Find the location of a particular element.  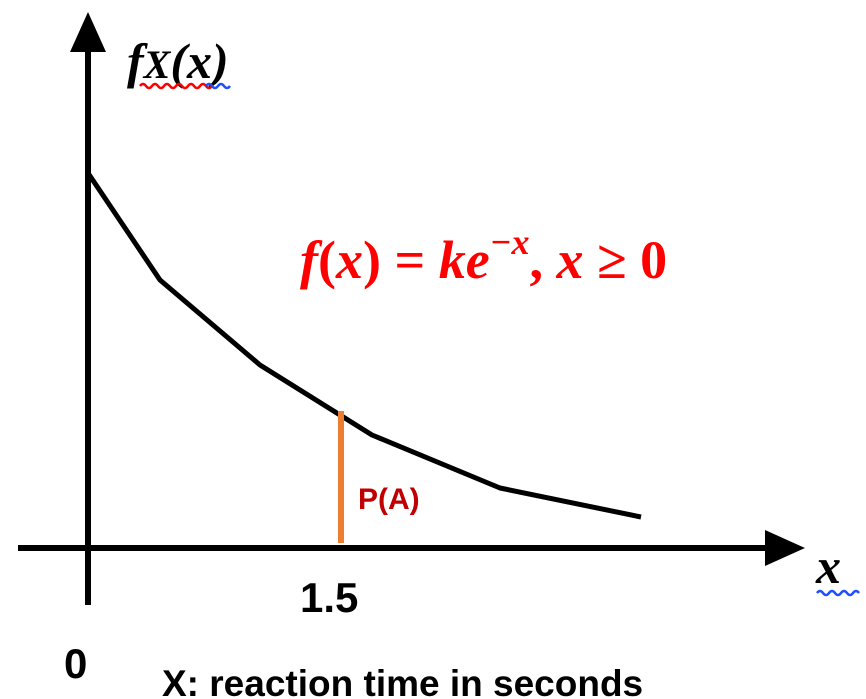

spellcheck-underline-blue is located at coordinates (218, 86).